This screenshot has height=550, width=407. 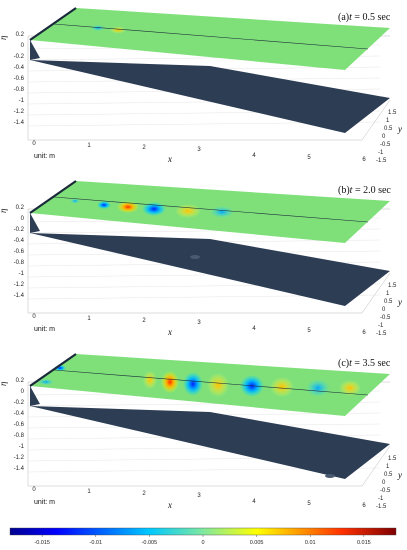 I want to click on colorbar-tick-label: 0.005, so click(x=257, y=543).